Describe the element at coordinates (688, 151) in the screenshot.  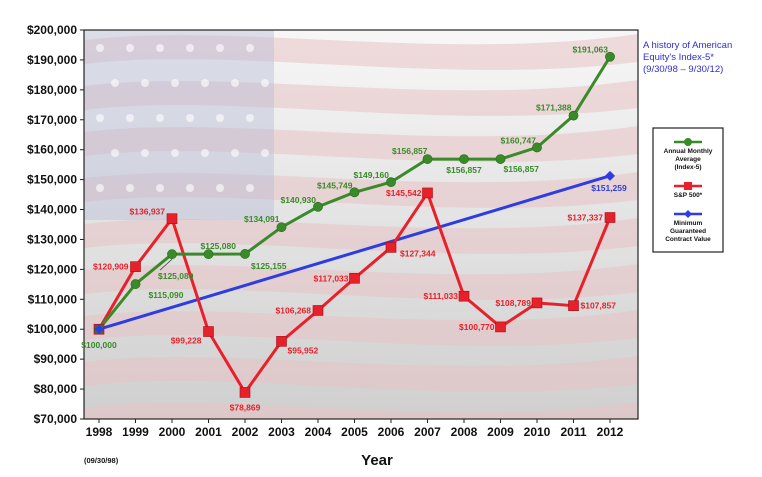
I see `legend-index5-text: Annual Monthly` at that location.